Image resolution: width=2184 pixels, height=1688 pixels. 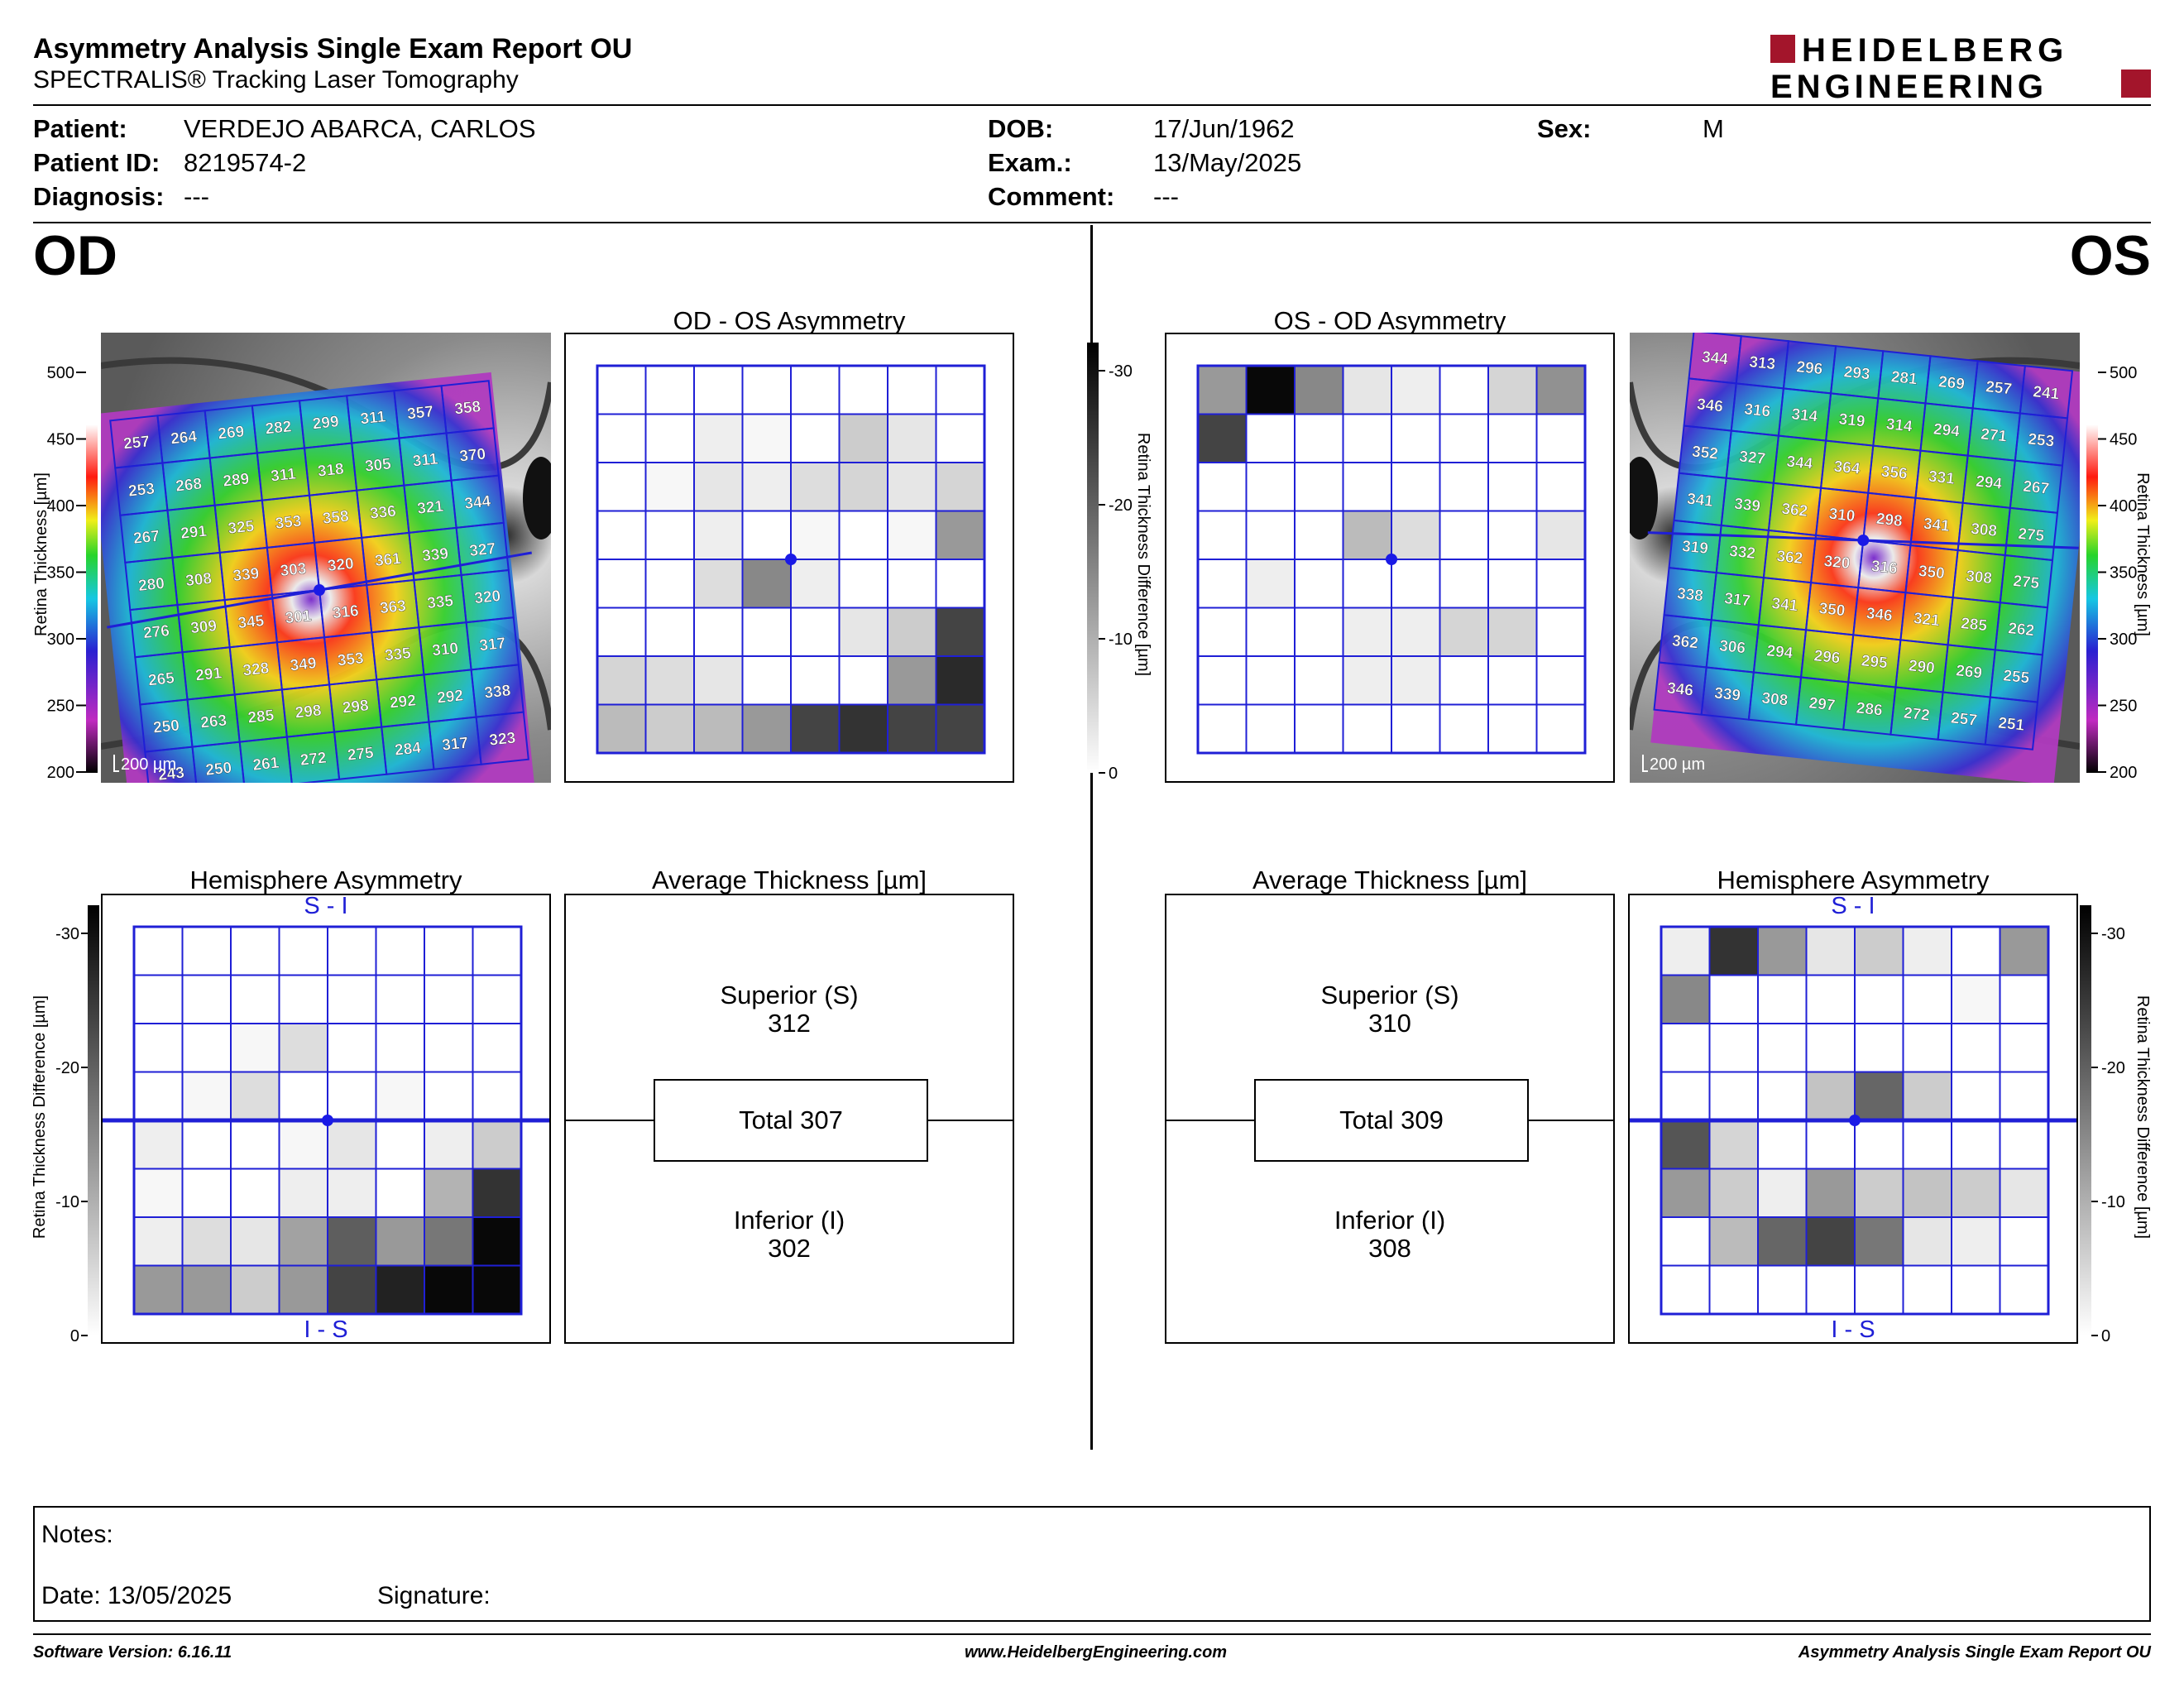 What do you see at coordinates (148, 764) in the screenshot?
I see `od-scale-bar-label: 200 µm` at bounding box center [148, 764].